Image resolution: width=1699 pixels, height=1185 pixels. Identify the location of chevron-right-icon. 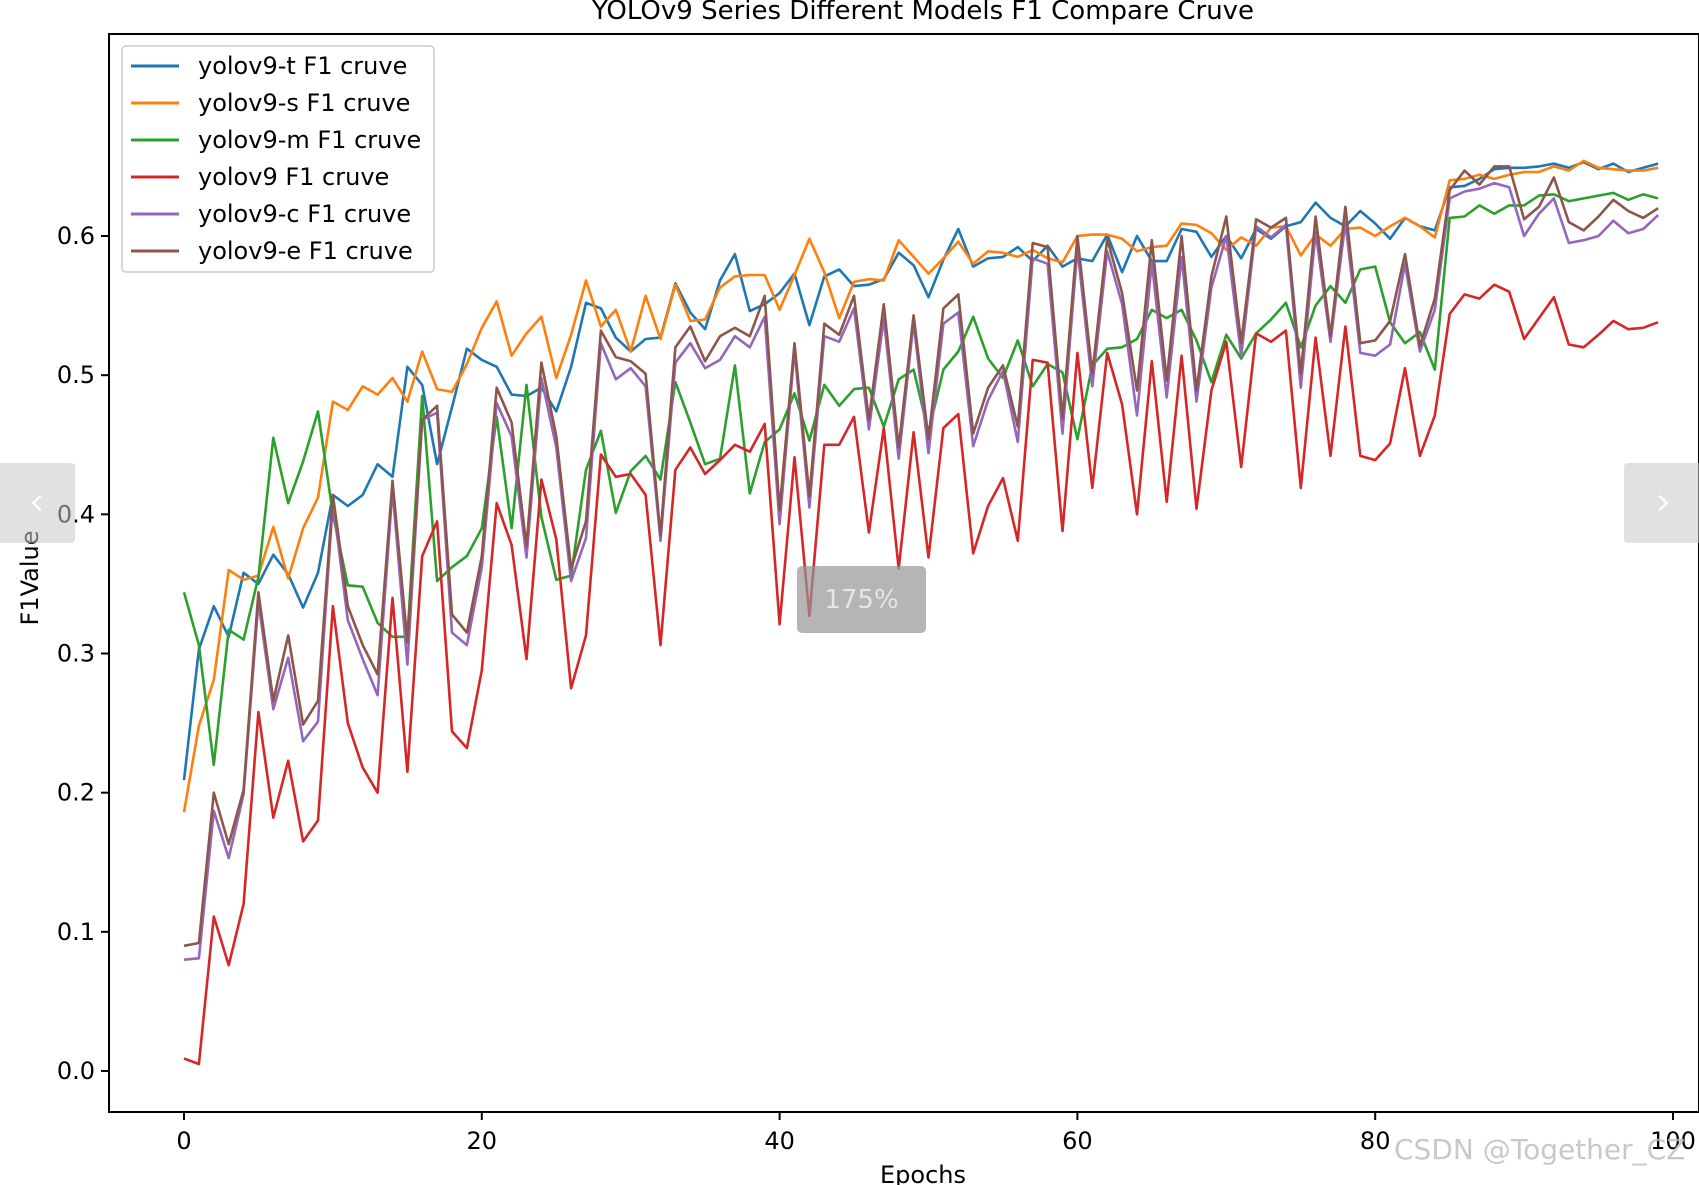
(1662, 503).